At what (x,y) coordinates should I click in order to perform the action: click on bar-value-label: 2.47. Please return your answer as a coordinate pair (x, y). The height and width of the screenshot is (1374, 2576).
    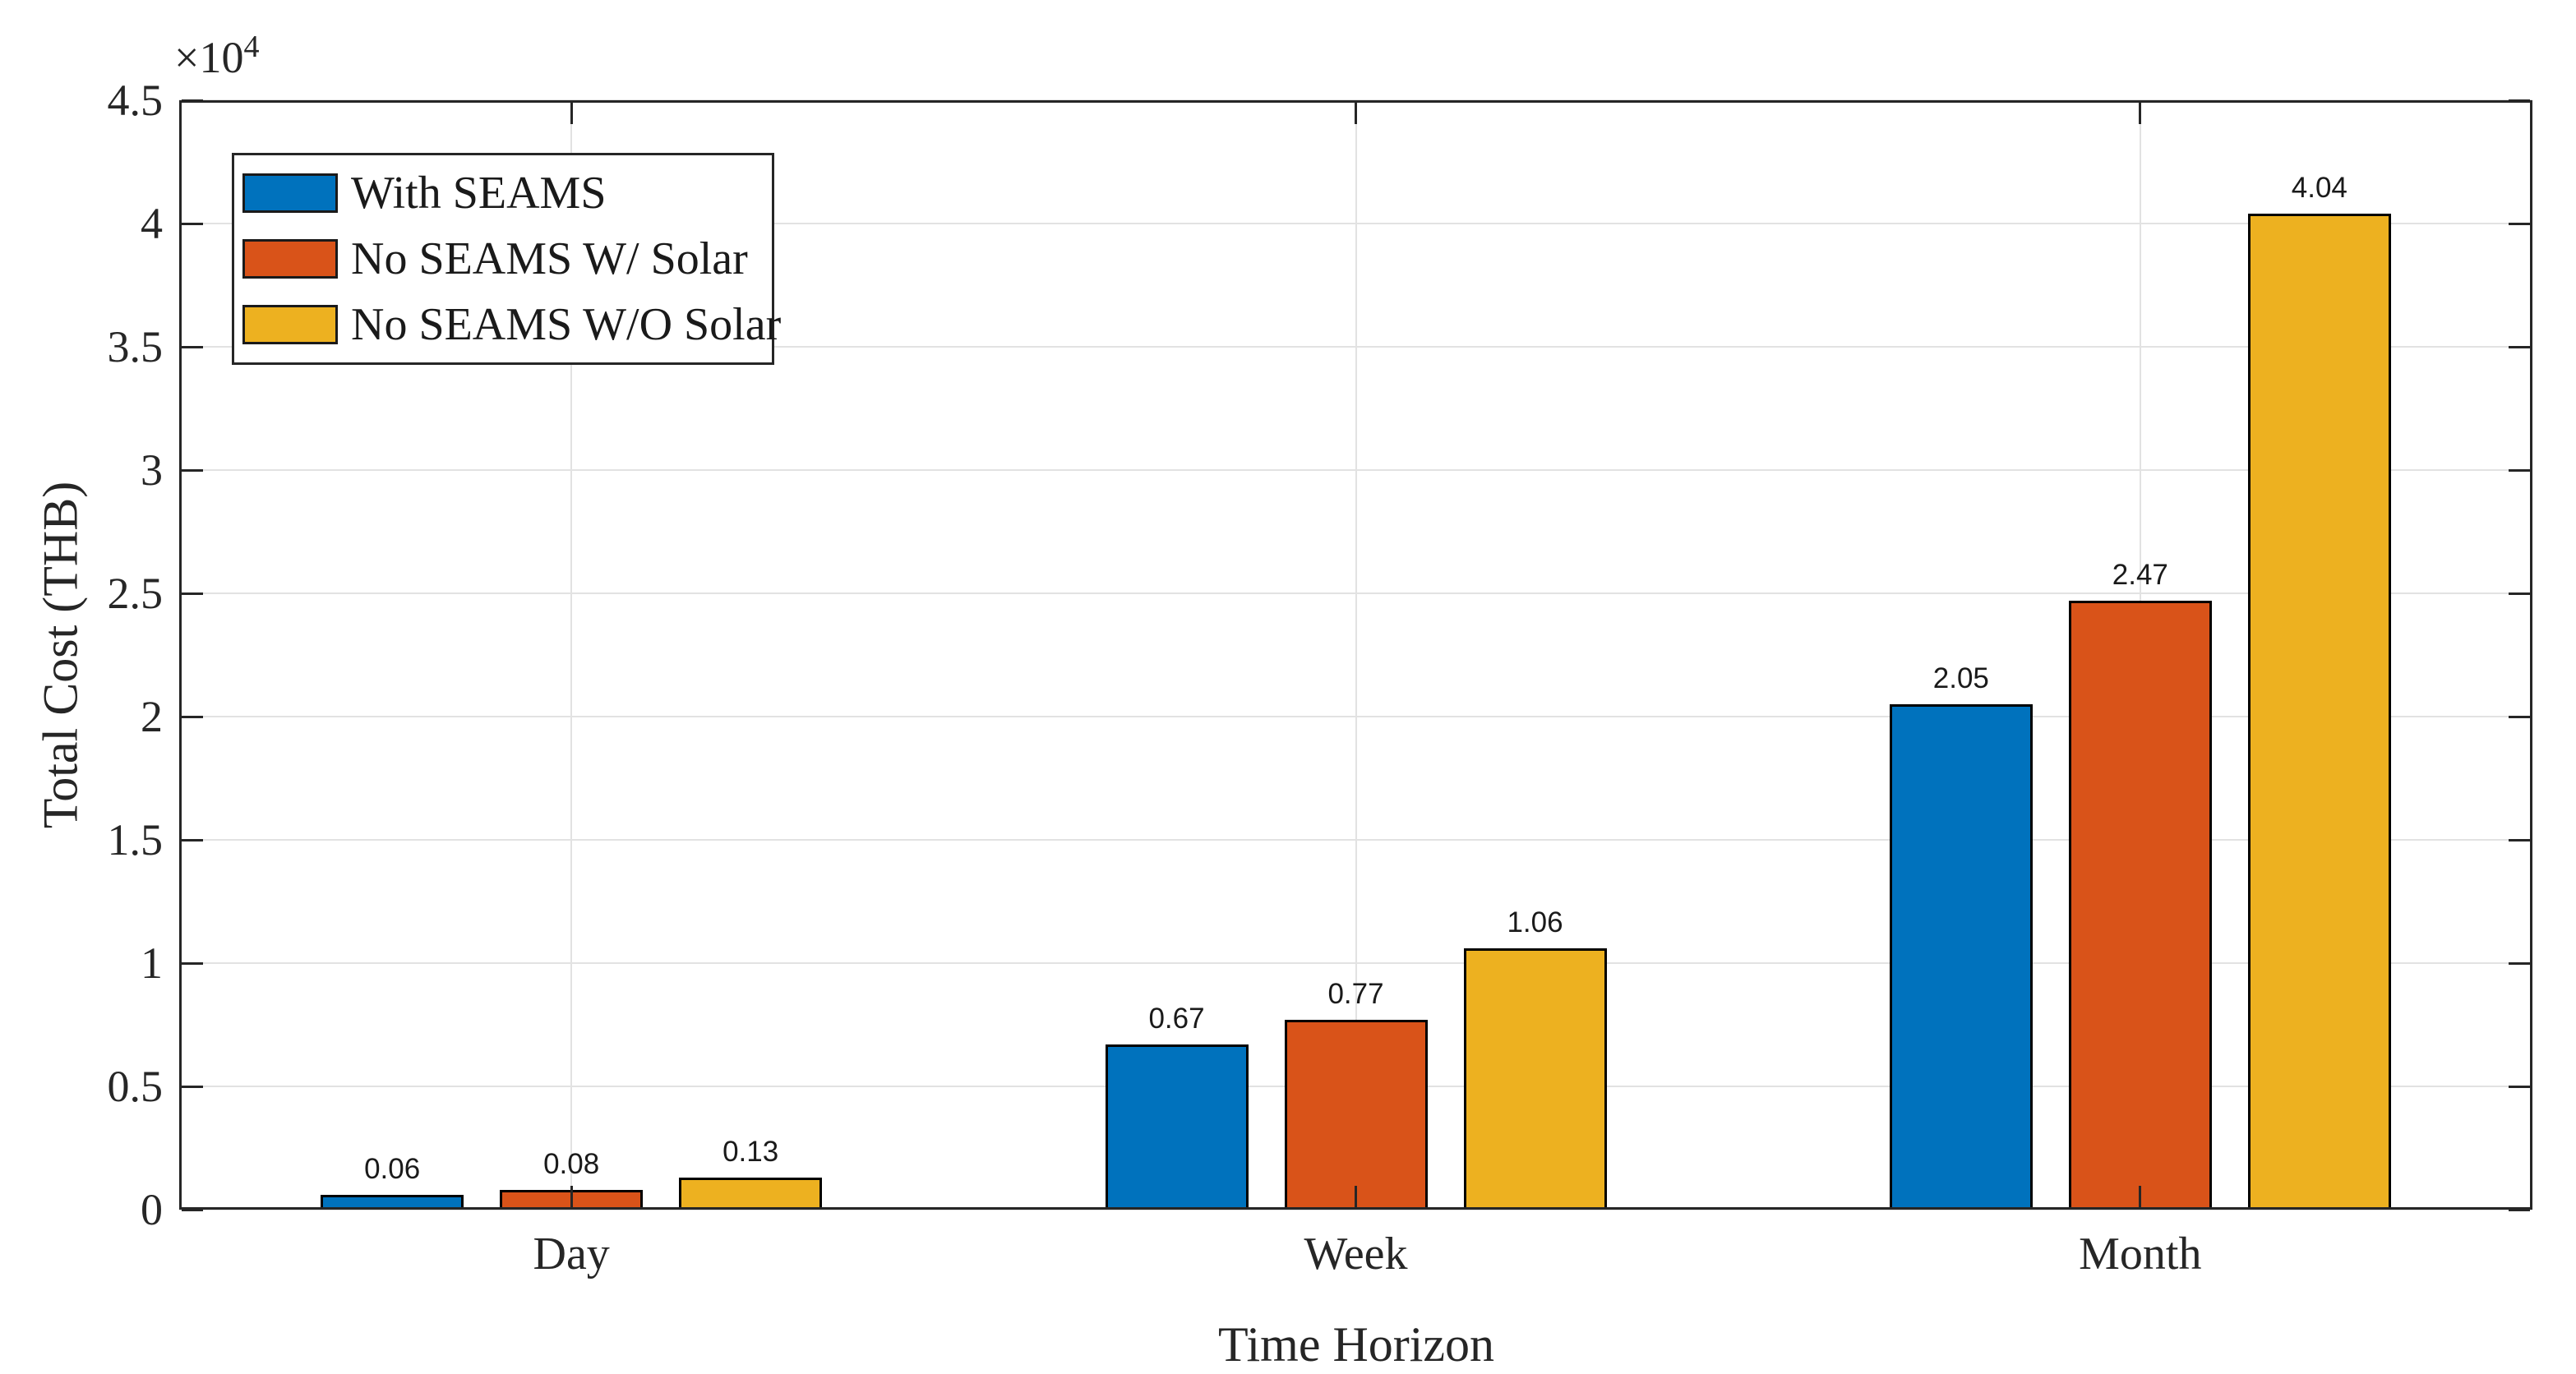
    Looking at the image, I should click on (2140, 575).